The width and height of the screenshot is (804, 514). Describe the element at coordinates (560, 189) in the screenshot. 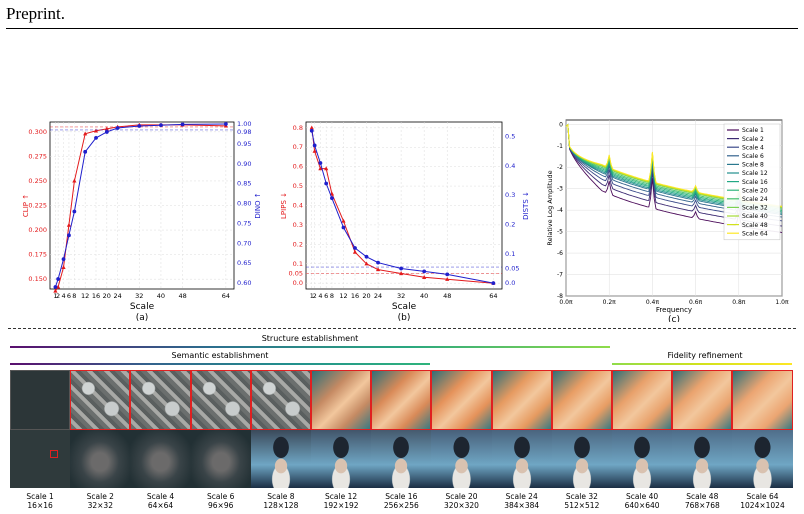

I see `y-tick-label: -3` at that location.